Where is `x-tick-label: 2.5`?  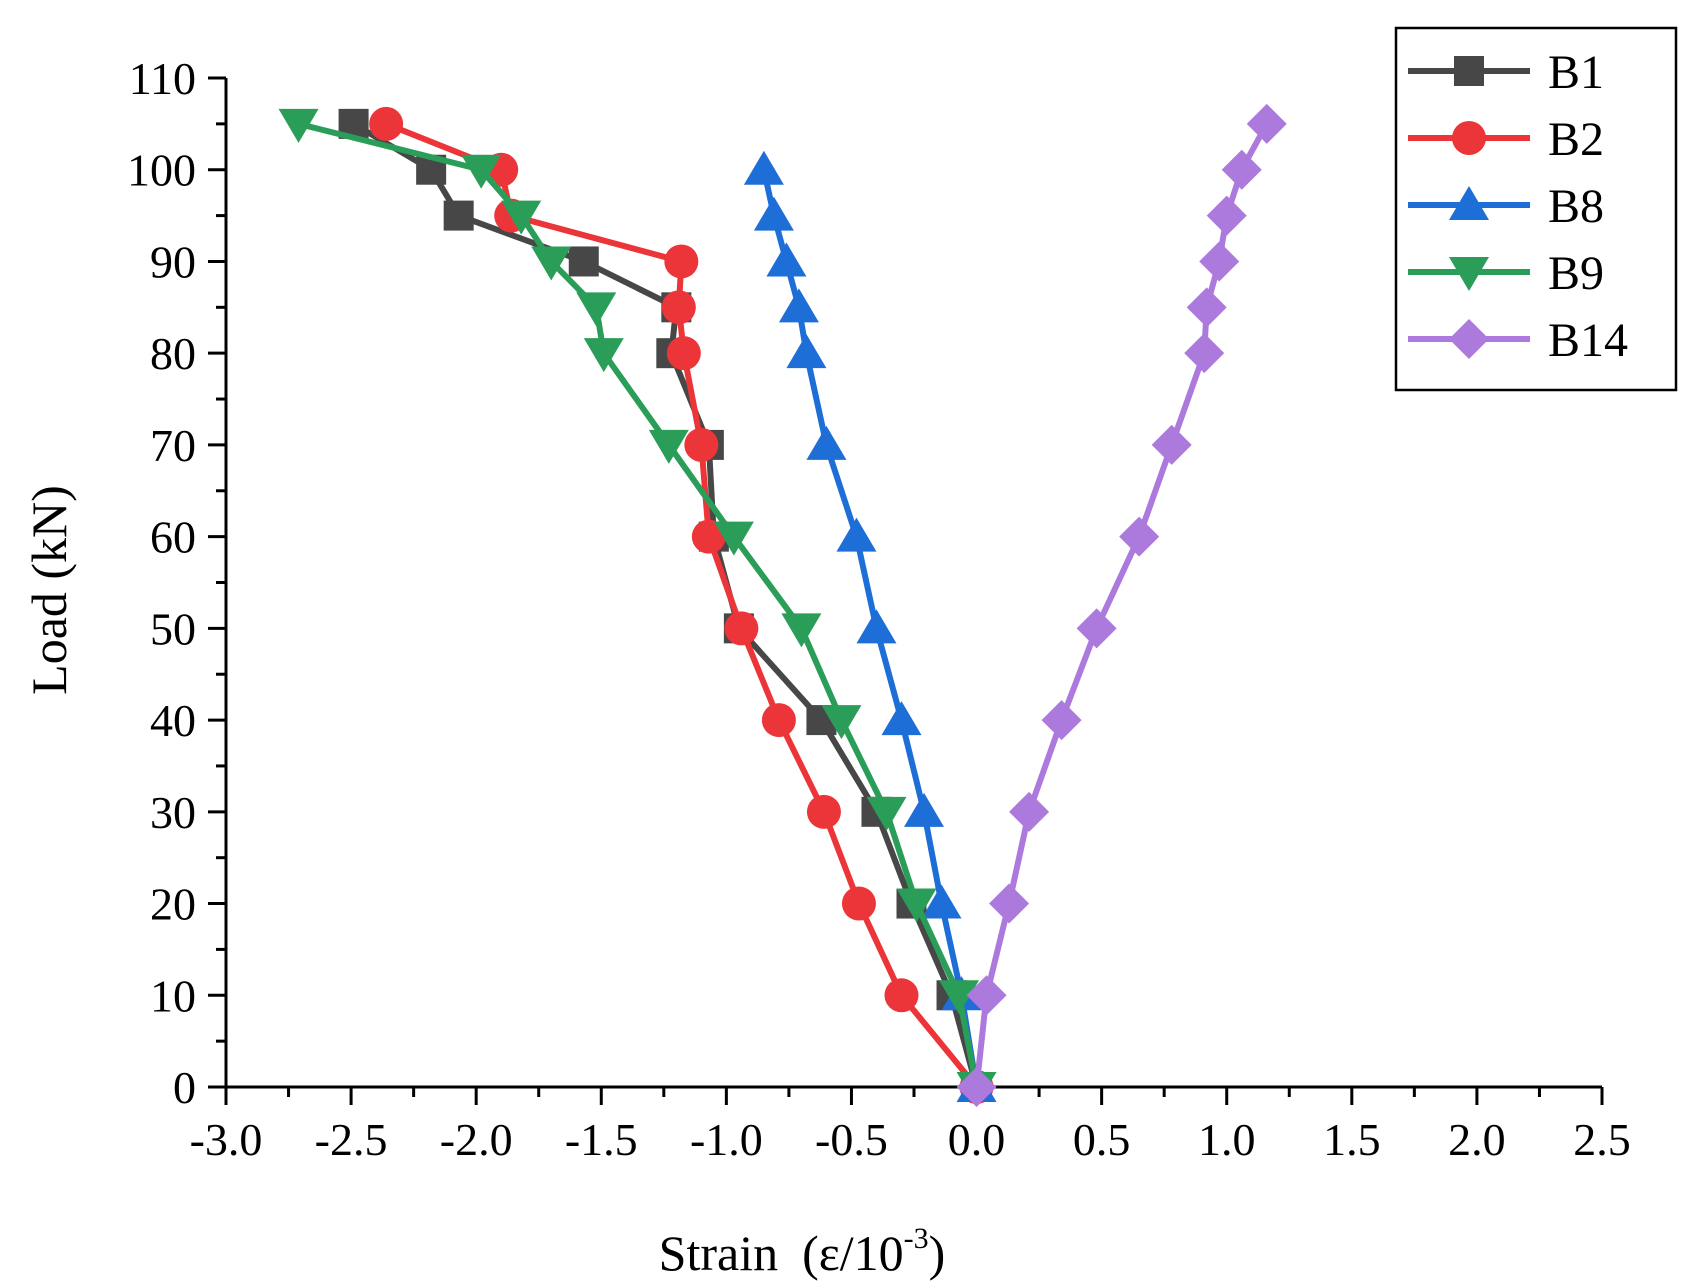
x-tick-label: 2.5 is located at coordinates (1602, 1139).